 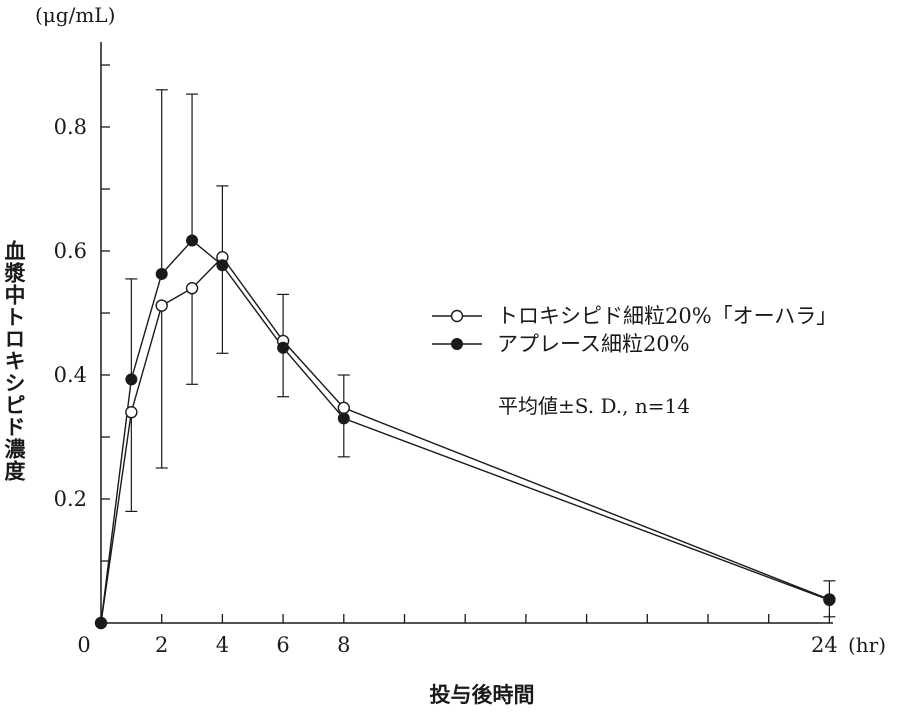 What do you see at coordinates (824, 645) in the screenshot?
I see `x-tick-label: 24` at bounding box center [824, 645].